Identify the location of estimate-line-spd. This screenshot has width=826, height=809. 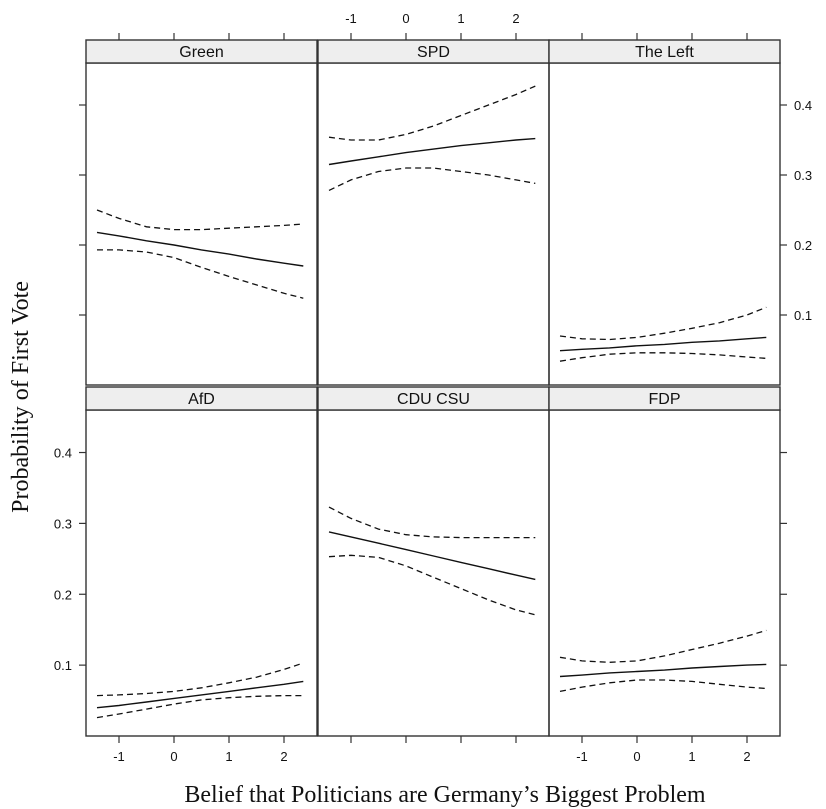
(432, 151).